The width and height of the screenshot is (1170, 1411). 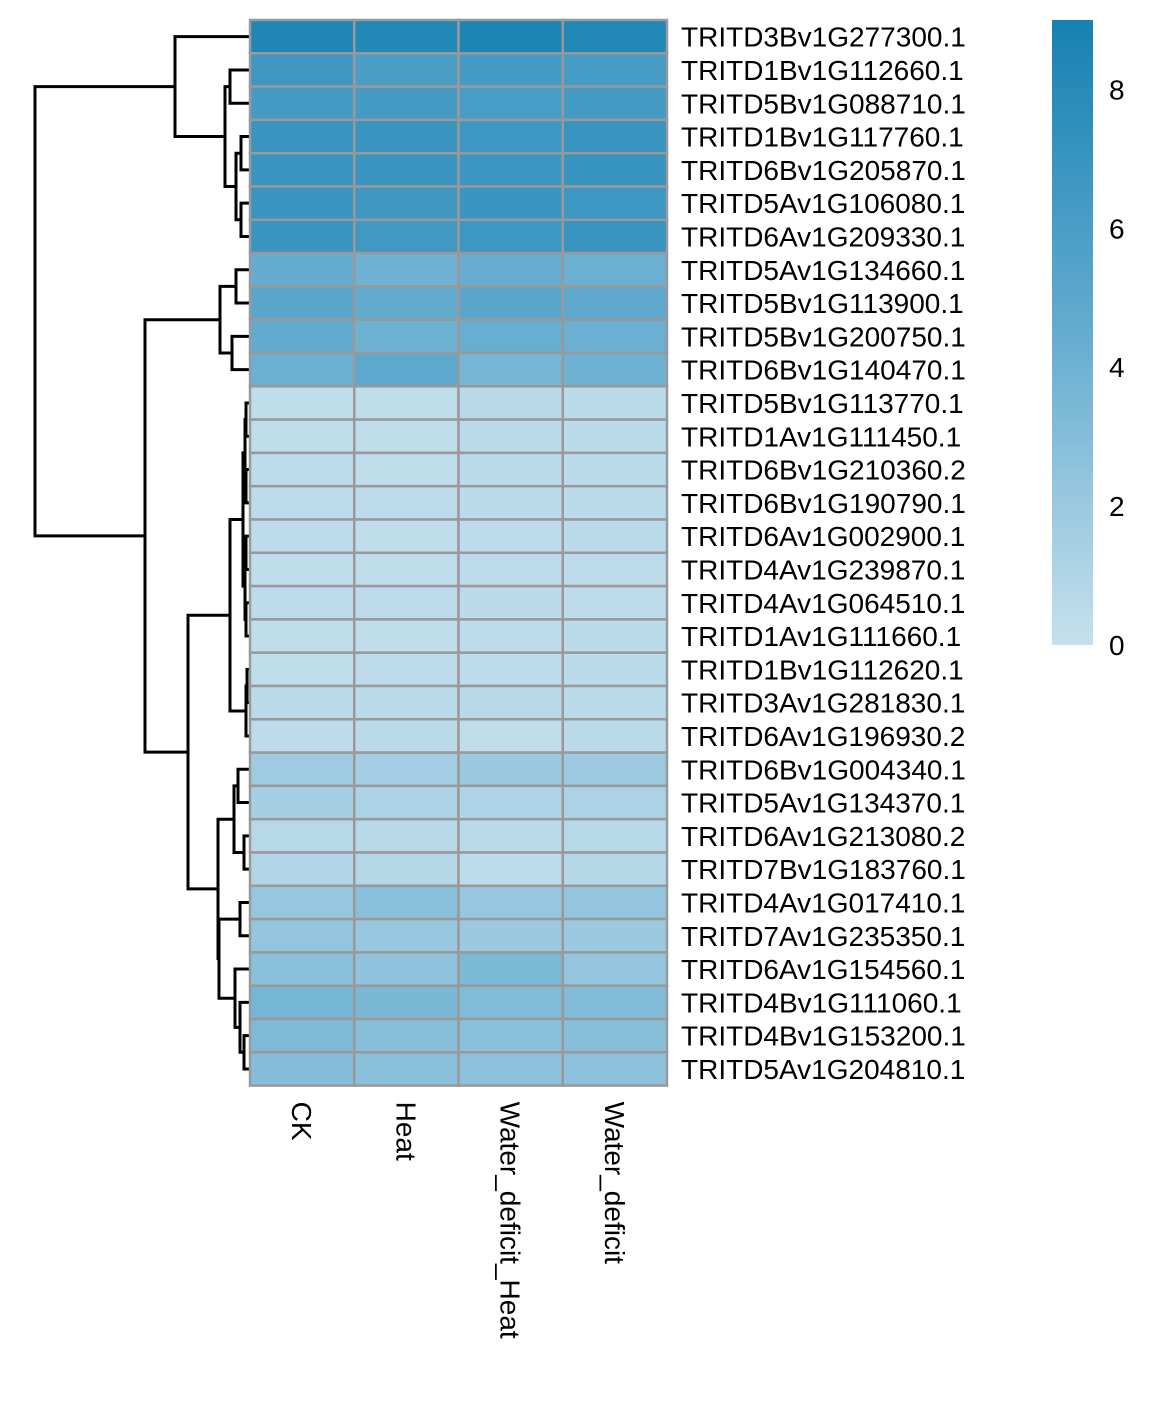 What do you see at coordinates (821, 436) in the screenshot?
I see `row-label: TRITD1Av1G111450.1` at bounding box center [821, 436].